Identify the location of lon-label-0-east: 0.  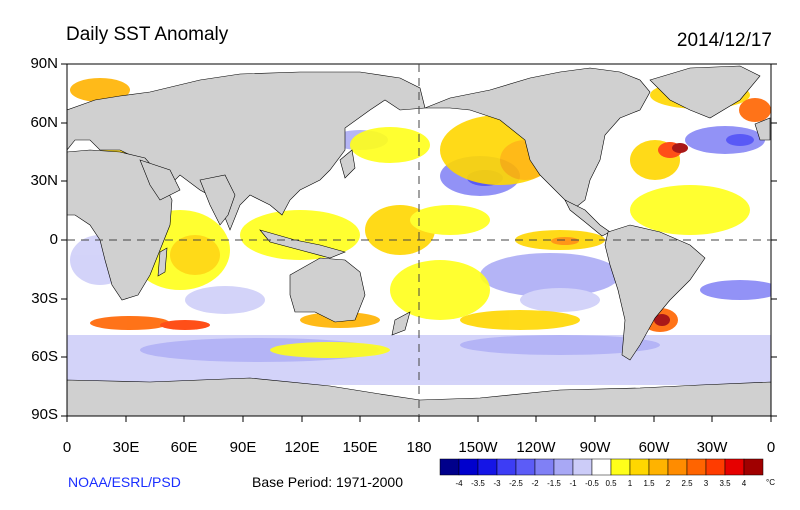
(771, 447).